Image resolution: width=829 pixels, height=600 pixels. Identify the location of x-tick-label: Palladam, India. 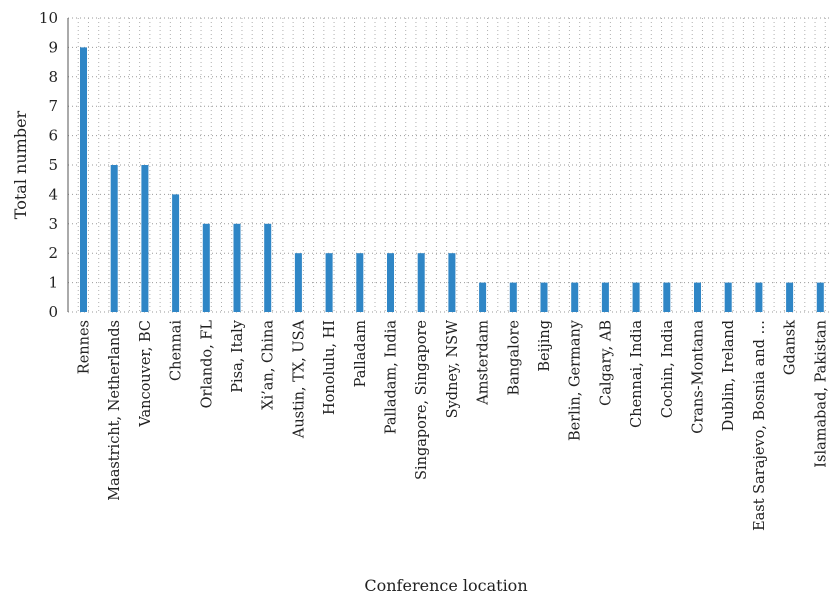
(392, 377).